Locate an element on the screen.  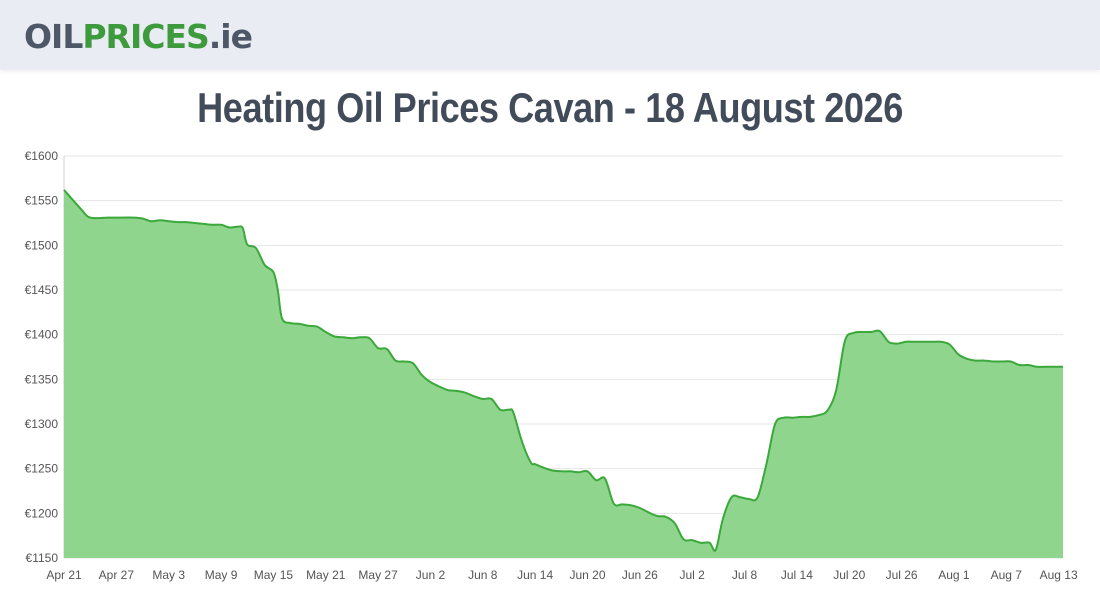
y-tick-label: €1550 is located at coordinates (42, 201).